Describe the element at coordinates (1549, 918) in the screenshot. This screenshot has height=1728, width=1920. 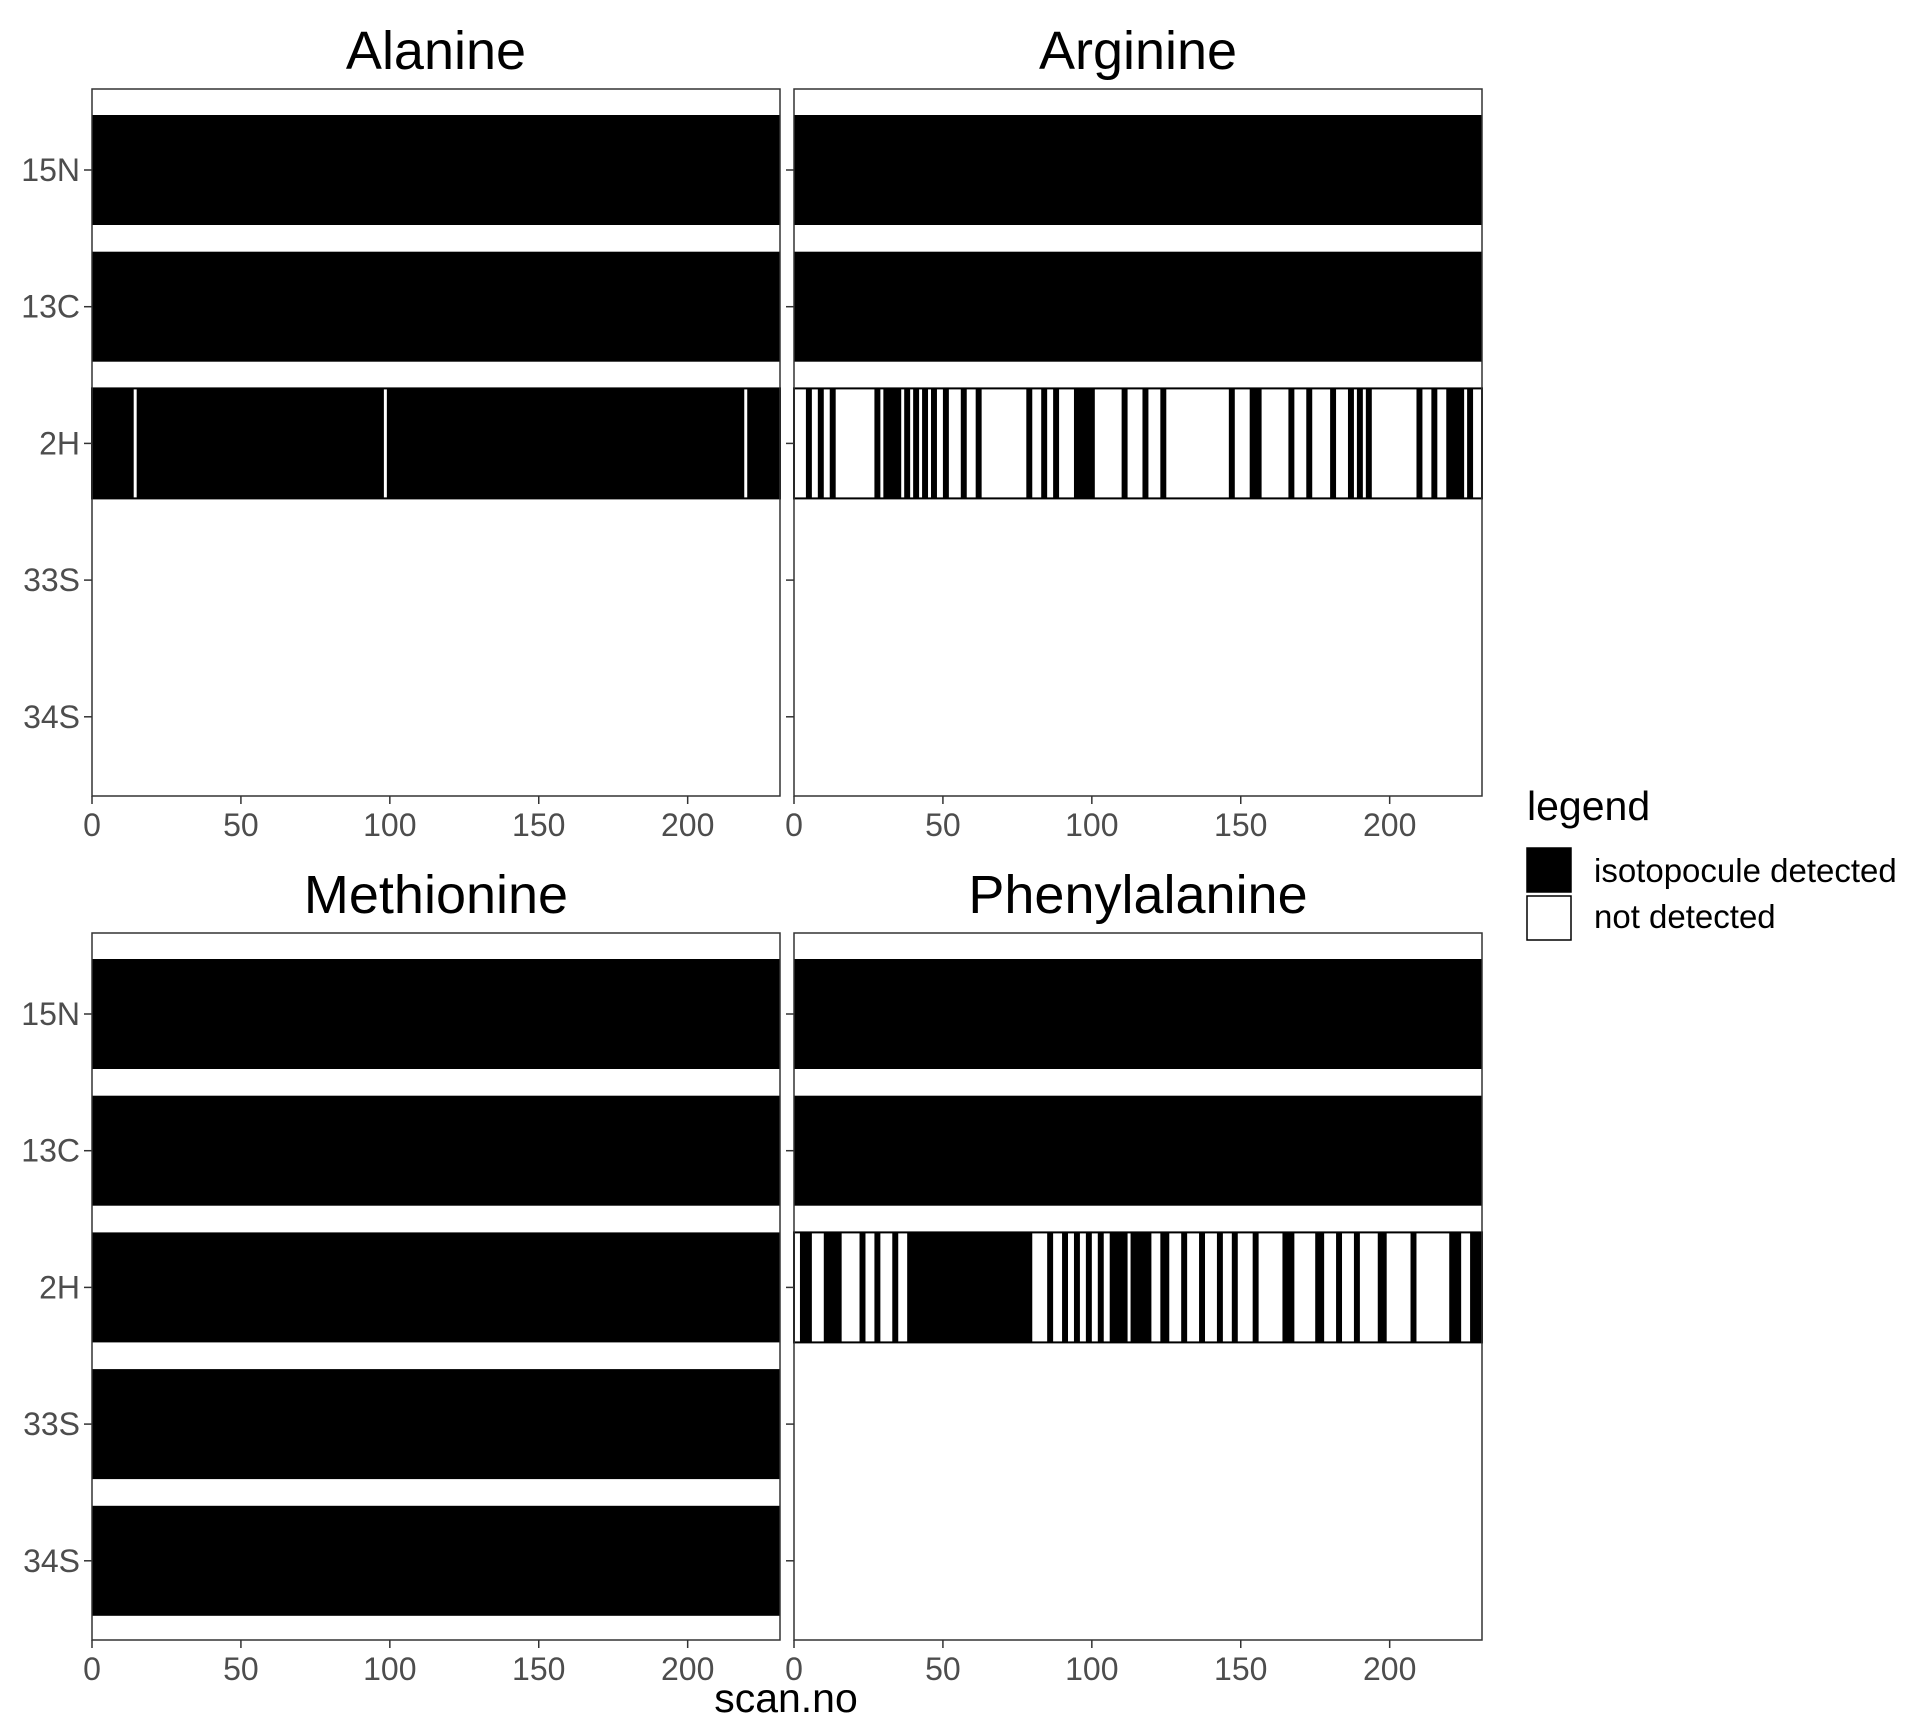
I see `legend-key-not-detected` at that location.